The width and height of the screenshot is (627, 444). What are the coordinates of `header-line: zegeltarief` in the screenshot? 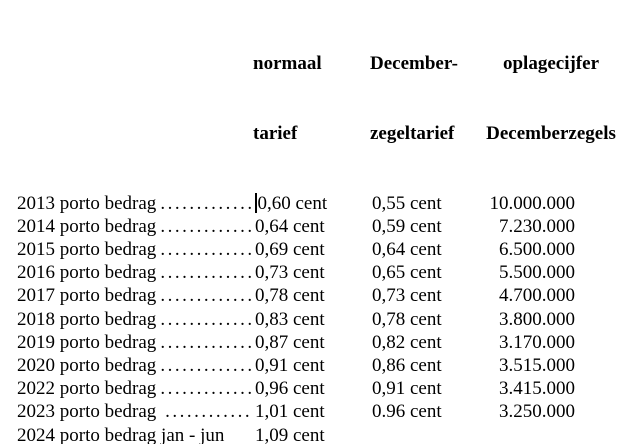 It's located at (412, 134).